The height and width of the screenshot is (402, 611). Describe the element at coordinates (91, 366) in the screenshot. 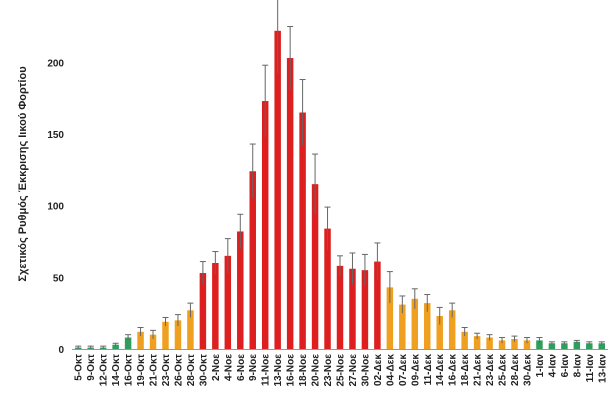

I see `x-tick-label: 9-Οκτ` at that location.